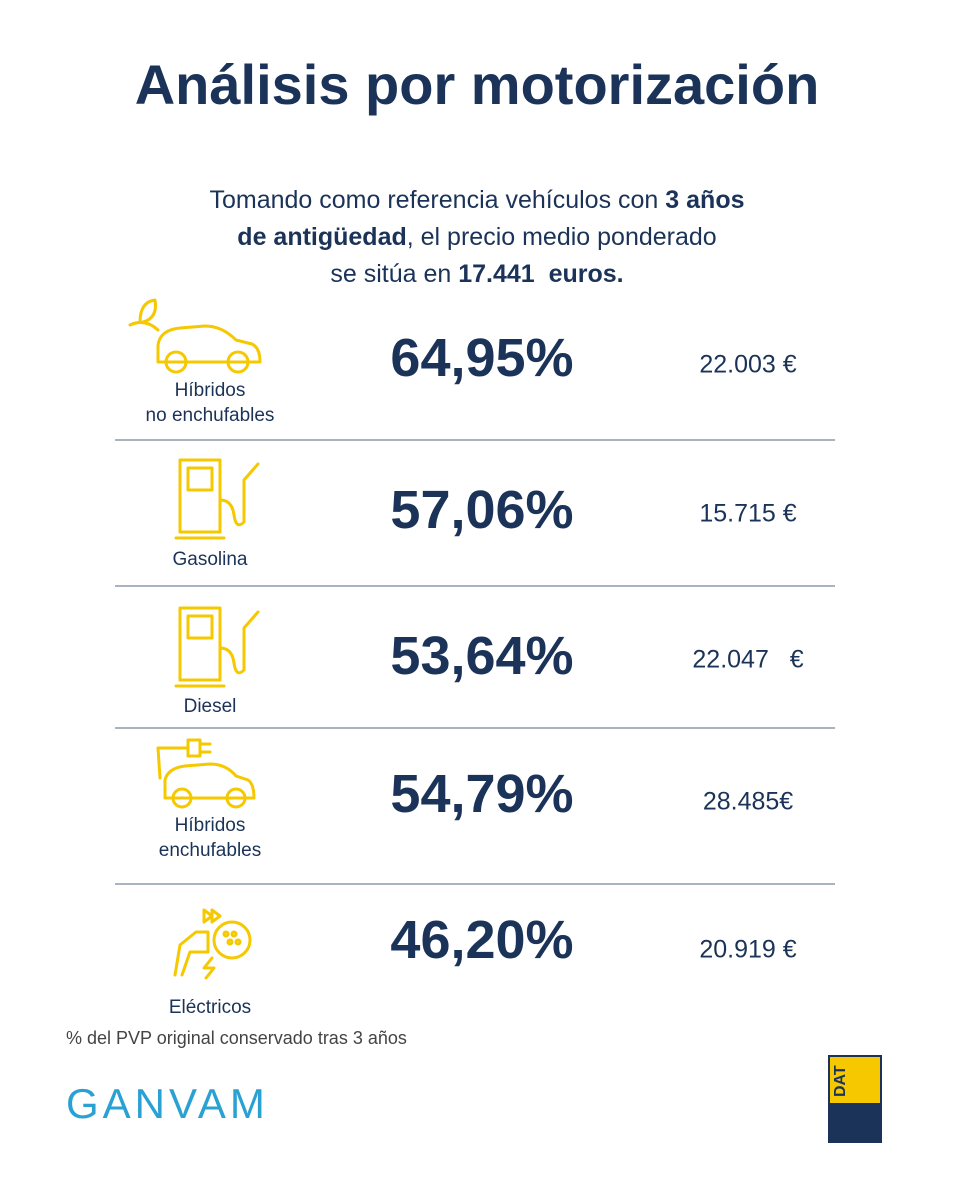 The image size is (954, 1185). What do you see at coordinates (212, 944) in the screenshot?
I see `charger-icon` at bounding box center [212, 944].